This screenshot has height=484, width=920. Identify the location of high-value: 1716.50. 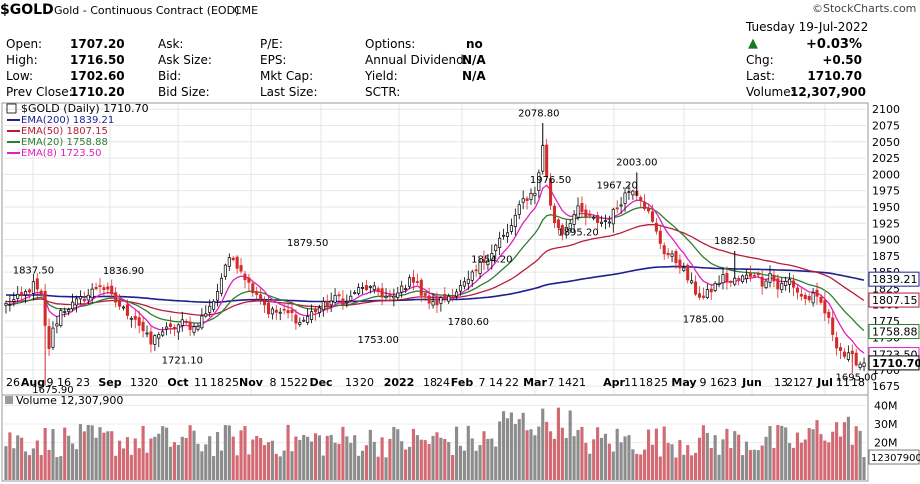
(97, 60).